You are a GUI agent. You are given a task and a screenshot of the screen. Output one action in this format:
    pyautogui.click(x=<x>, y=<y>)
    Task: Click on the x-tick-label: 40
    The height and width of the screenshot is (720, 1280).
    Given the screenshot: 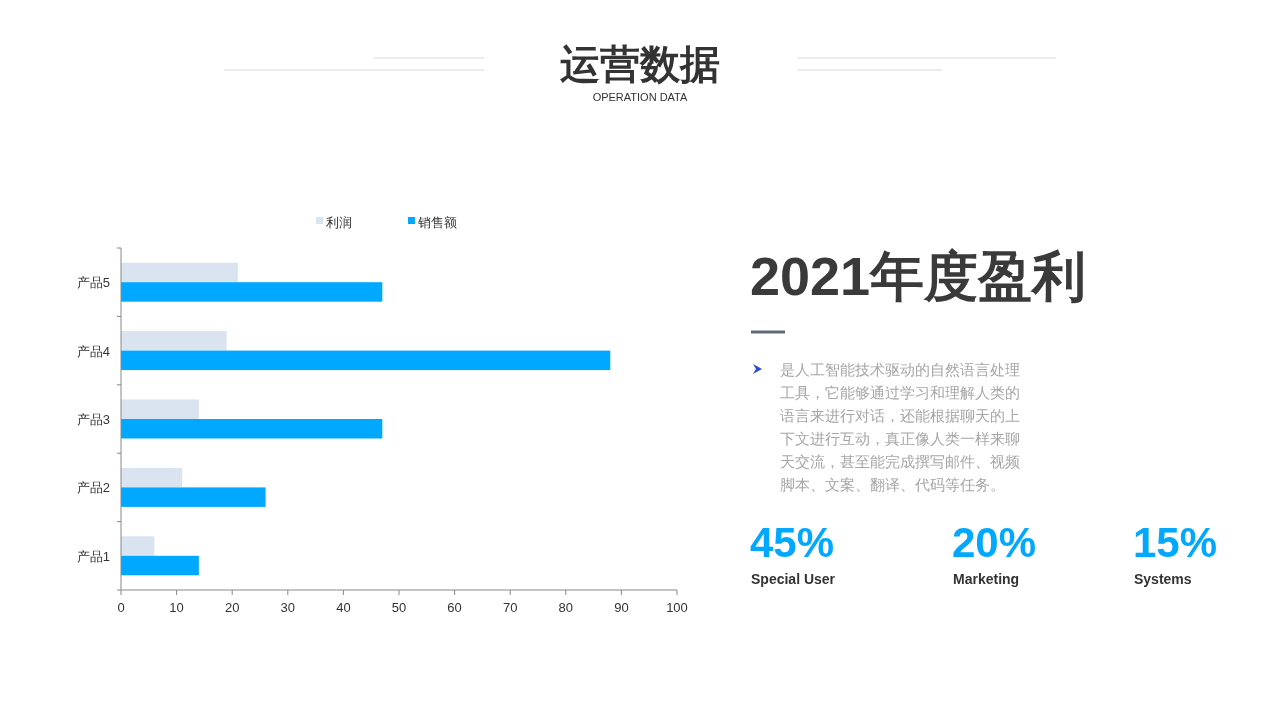 What is the action you would take?
    pyautogui.click(x=343, y=607)
    